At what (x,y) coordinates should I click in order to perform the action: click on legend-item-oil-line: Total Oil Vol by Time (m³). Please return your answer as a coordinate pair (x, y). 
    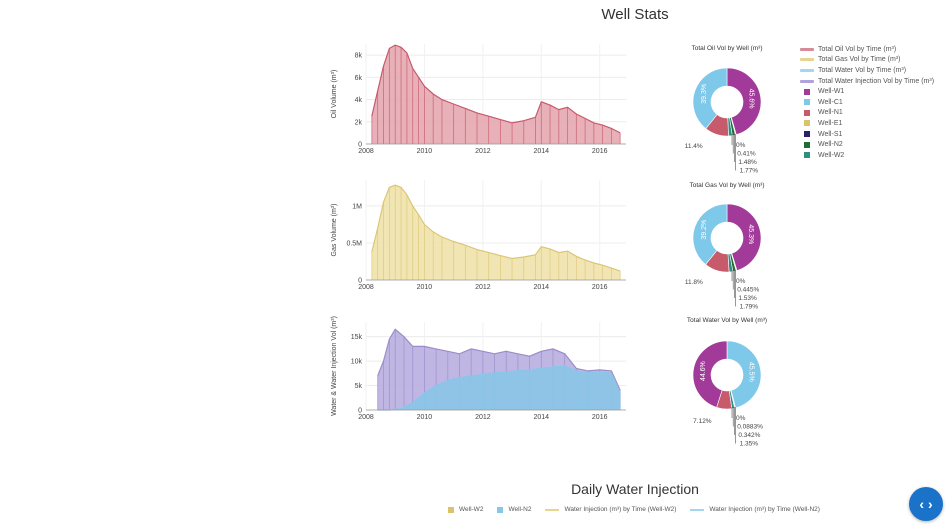
    Looking at the image, I should click on (867, 49).